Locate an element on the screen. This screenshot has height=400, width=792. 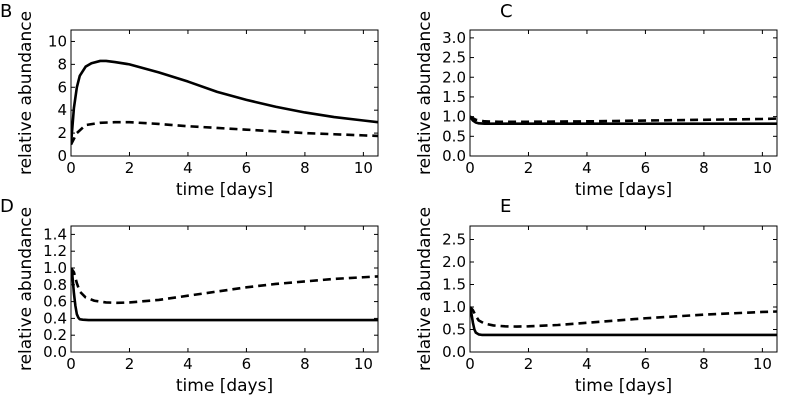
y-tick-label: 0.4 is located at coordinates (55, 318).